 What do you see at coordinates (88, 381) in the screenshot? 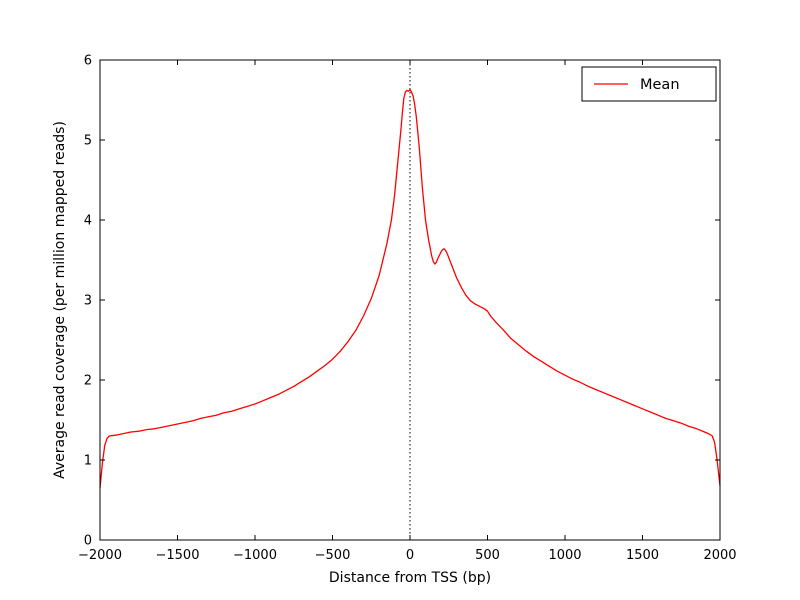
I see `y-tick-label: 2` at bounding box center [88, 381].